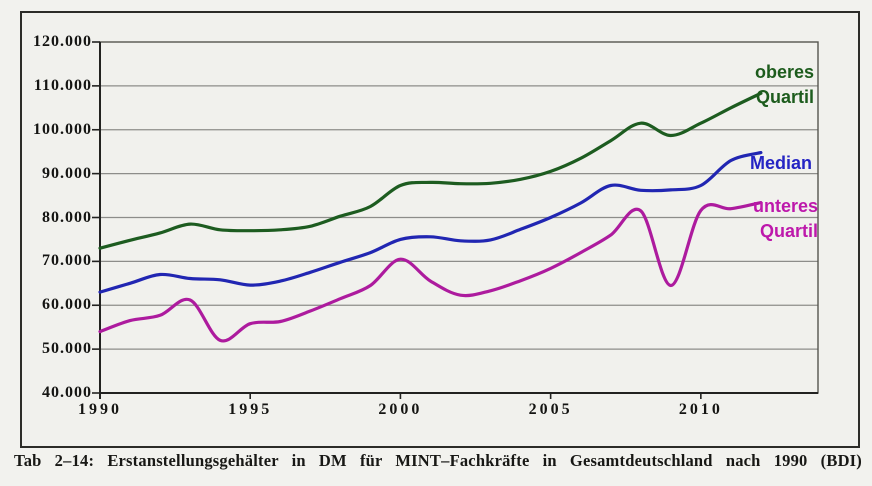 This screenshot has width=872, height=486. Describe the element at coordinates (785, 206) in the screenshot. I see `series-label-line: unteres` at that location.